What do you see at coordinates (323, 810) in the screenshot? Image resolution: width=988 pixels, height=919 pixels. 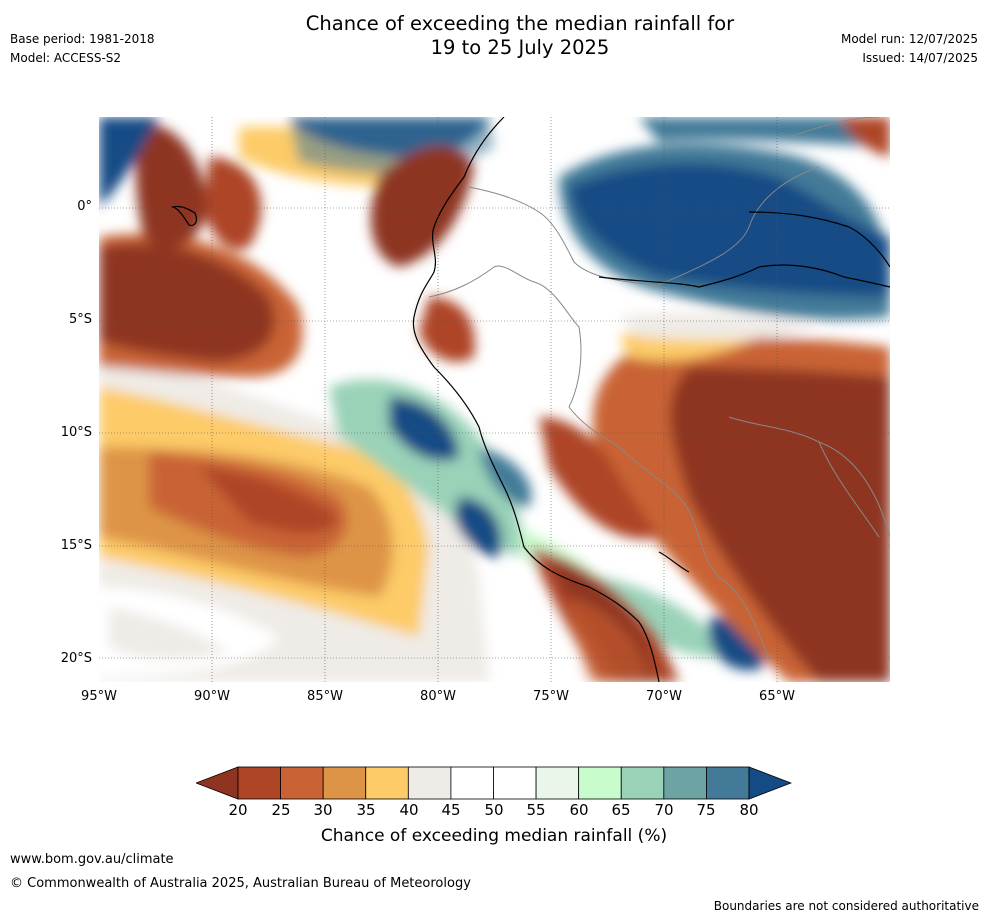 I see `colorbar-tick-30: 30` at bounding box center [323, 810].